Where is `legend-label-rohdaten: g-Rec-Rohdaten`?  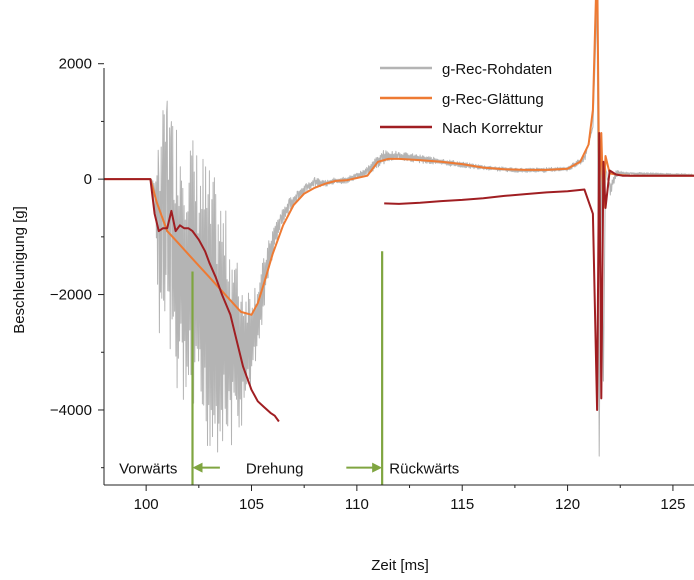 legend-label-rohdaten: g-Rec-Rohdaten is located at coordinates (497, 69).